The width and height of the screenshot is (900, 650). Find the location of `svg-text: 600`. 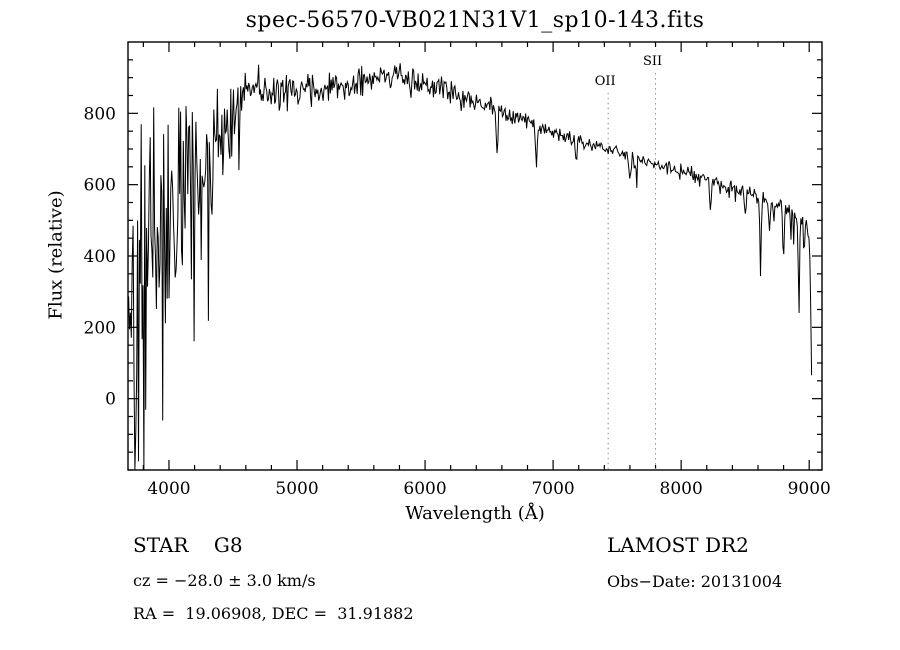

svg-text: 600 is located at coordinates (100, 186).